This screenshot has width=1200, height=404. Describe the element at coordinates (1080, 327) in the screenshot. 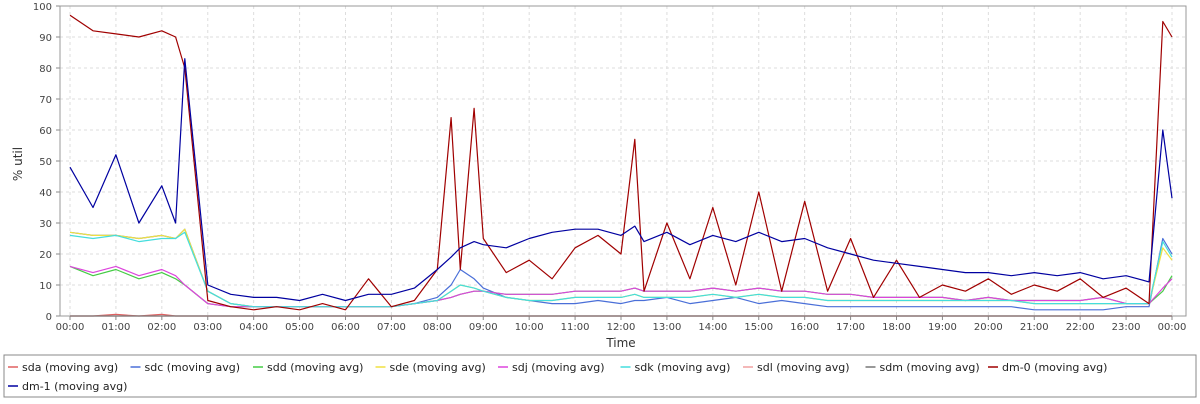

I see `x-tick-label: 22:00` at that location.